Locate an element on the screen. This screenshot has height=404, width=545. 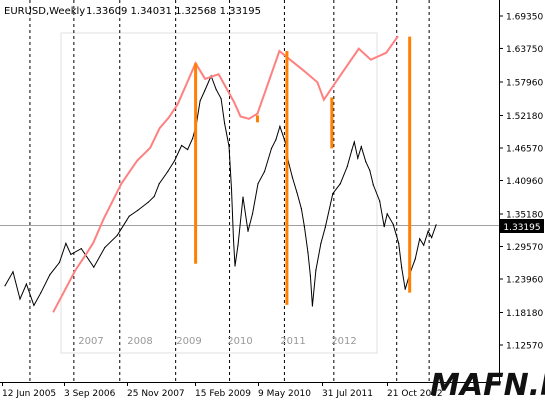
current-price-box is located at coordinates (522, 226).